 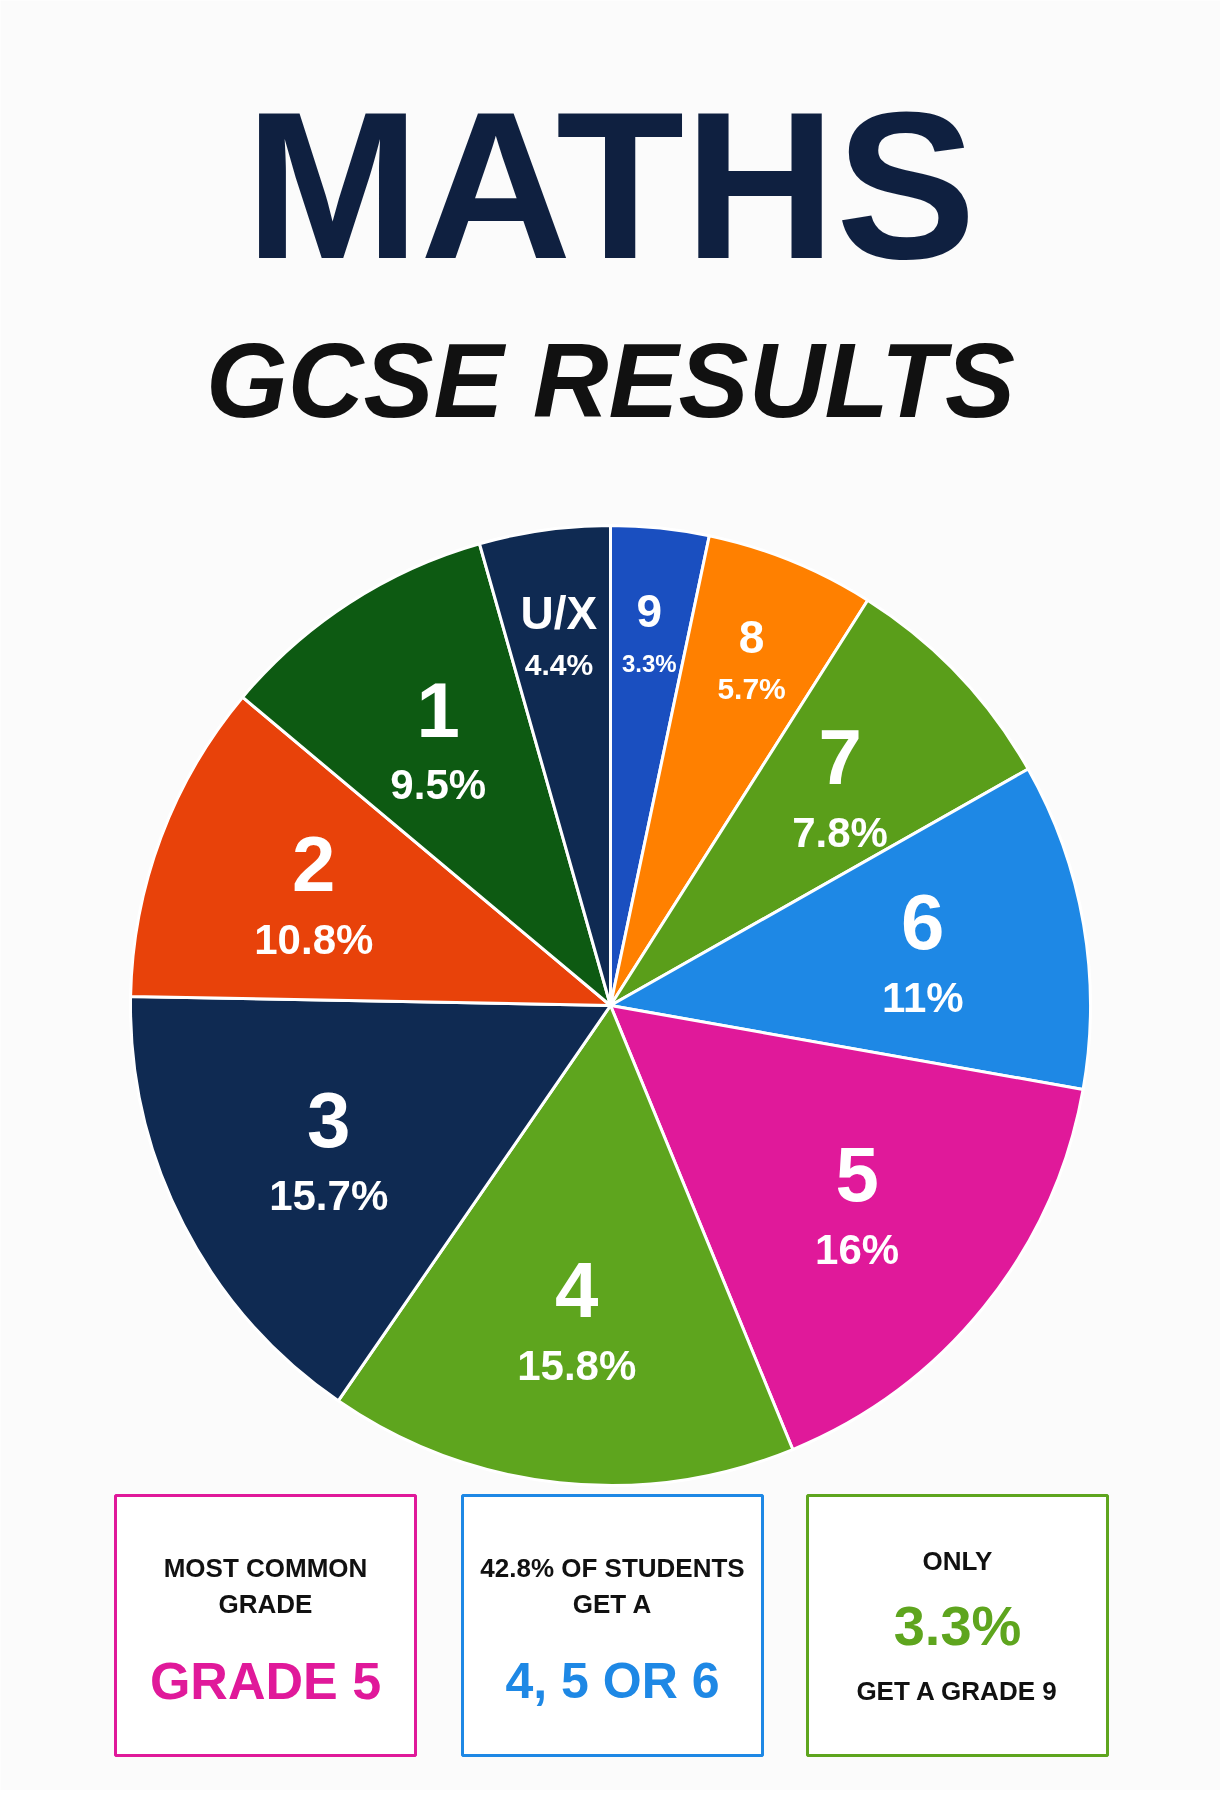 What do you see at coordinates (751, 636) in the screenshot?
I see `slice-label: 8` at bounding box center [751, 636].